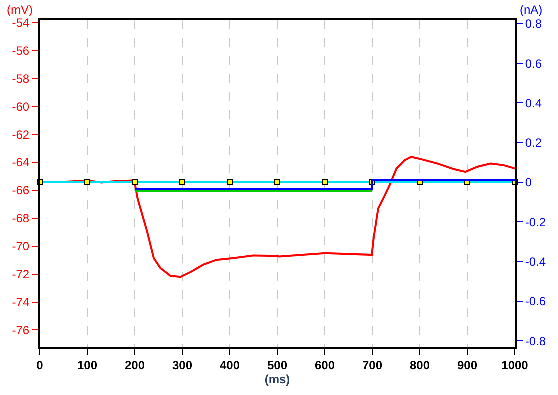 Image resolution: width=558 pixels, height=395 pixels. Describe the element at coordinates (535, 341) in the screenshot. I see `y2-tick-label: -0.8` at that location.